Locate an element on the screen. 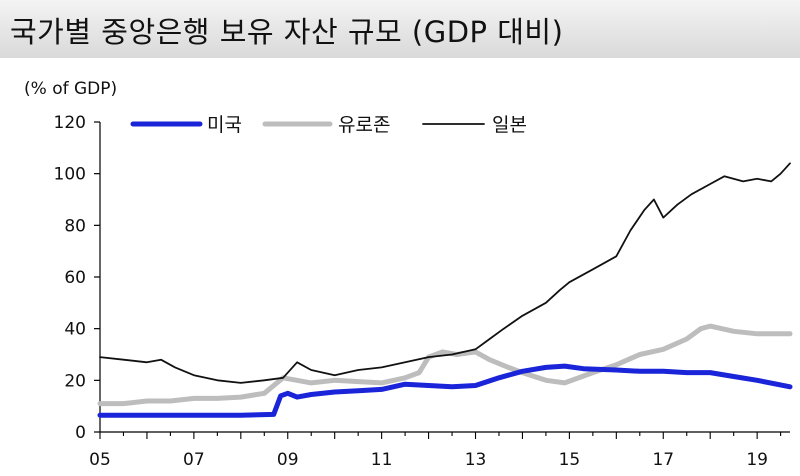  y-tick-label: 0 is located at coordinates (80, 433).